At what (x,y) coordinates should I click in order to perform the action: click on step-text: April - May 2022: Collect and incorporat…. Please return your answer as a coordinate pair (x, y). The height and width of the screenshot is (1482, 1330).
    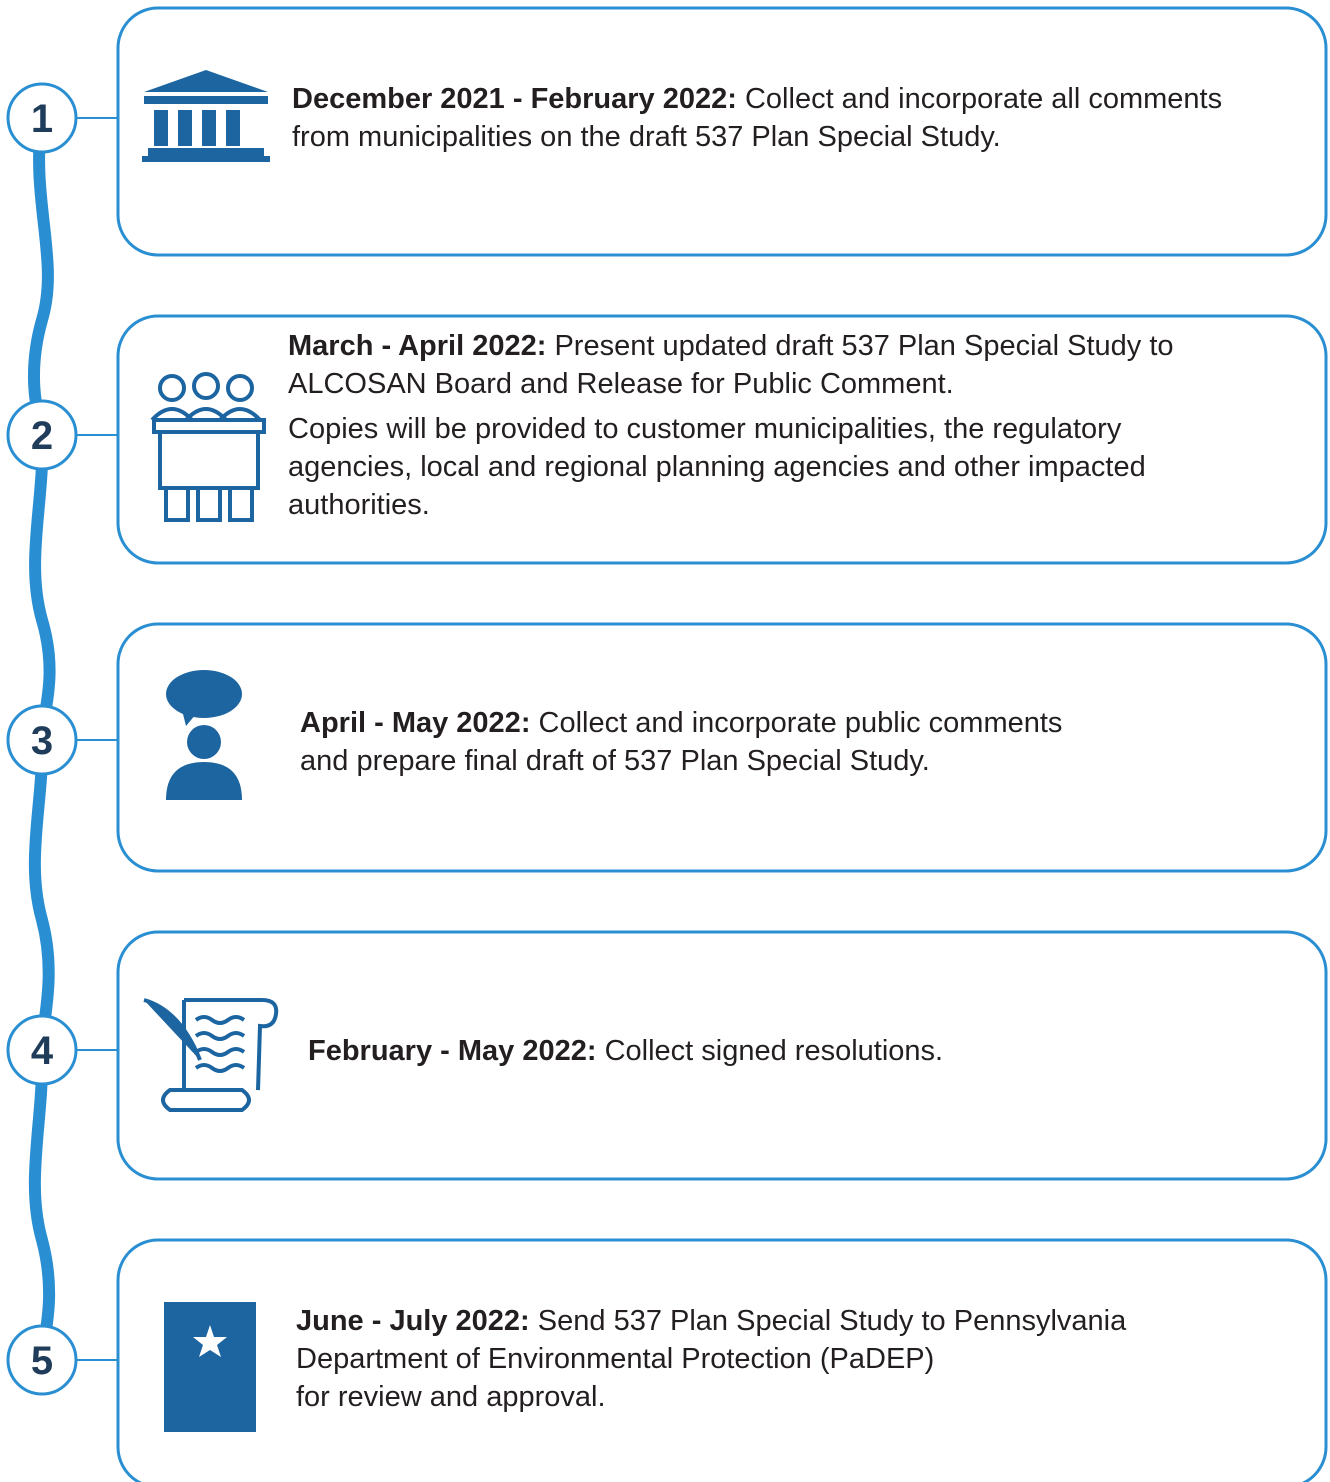
    Looking at the image, I should click on (681, 723).